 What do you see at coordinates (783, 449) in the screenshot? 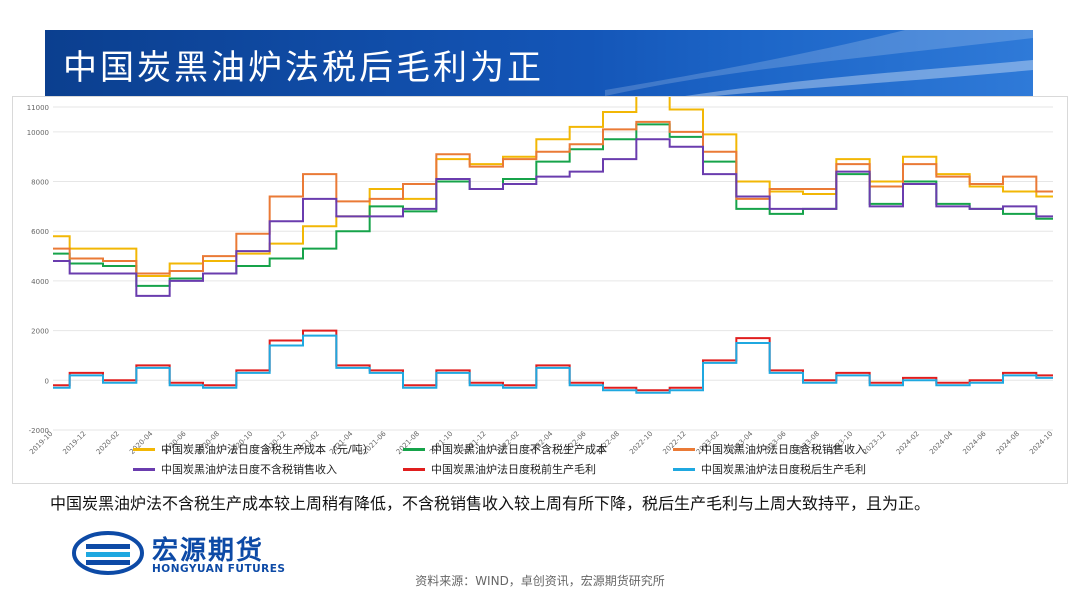
I see `legend-label: 中国炭黑油炉法日度含税销售收入` at bounding box center [783, 449].